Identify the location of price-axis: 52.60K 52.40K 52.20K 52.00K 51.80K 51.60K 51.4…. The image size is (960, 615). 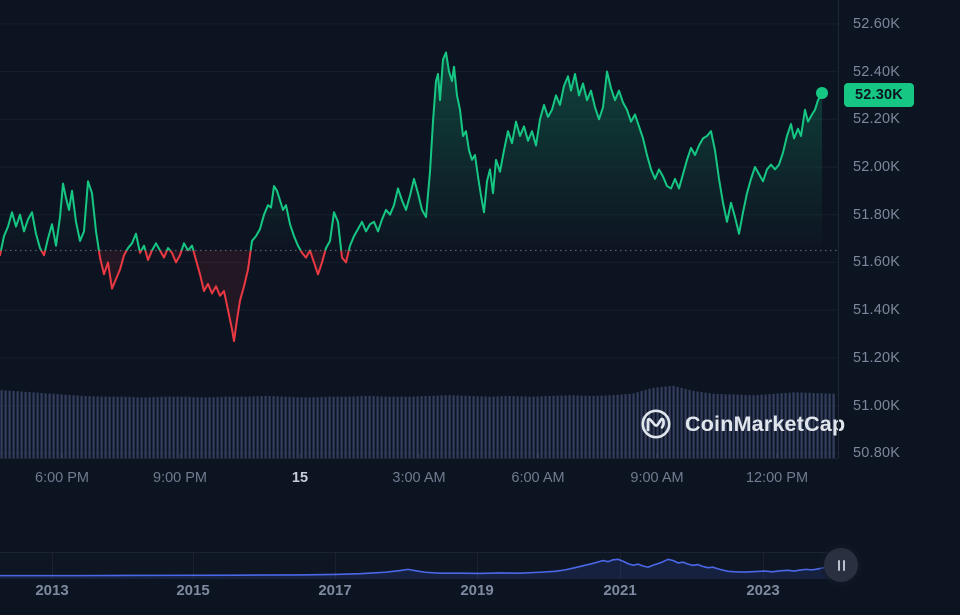
(899, 230).